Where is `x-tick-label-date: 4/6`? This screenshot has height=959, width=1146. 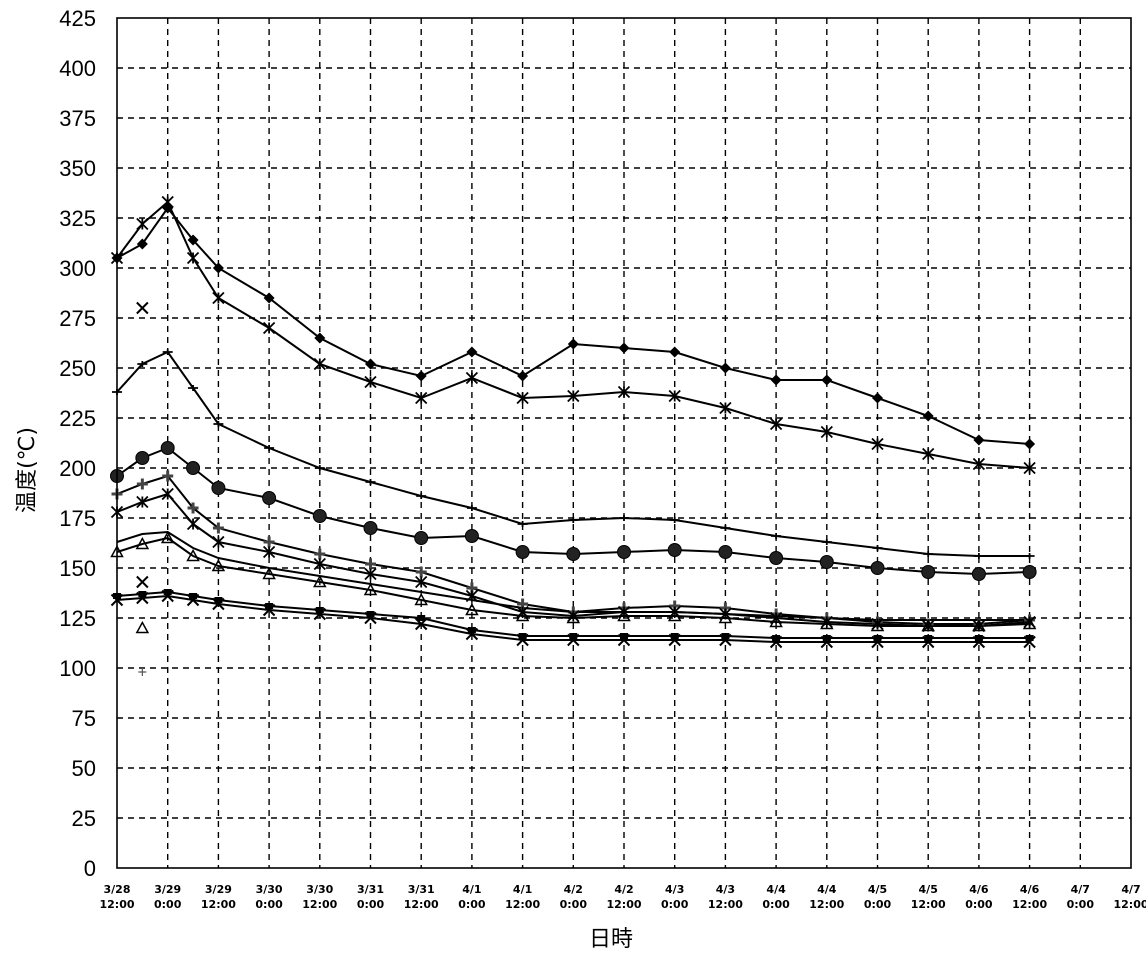 x-tick-label-date: 4/6 is located at coordinates (1030, 889).